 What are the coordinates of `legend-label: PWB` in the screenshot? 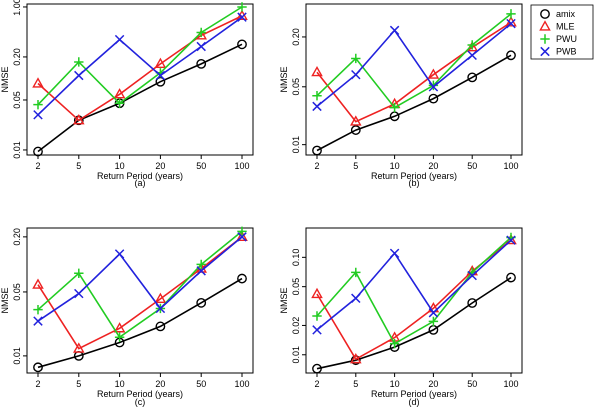 It's located at (566, 52).